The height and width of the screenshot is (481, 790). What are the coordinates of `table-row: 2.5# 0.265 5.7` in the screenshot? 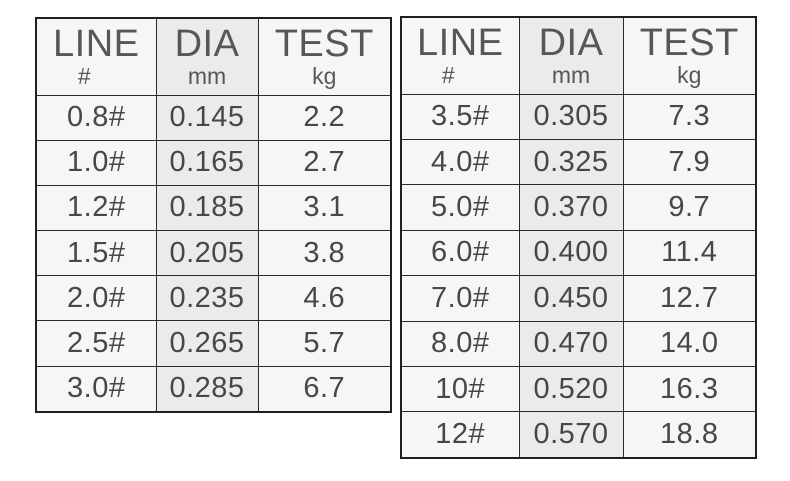 It's located at (213, 343).